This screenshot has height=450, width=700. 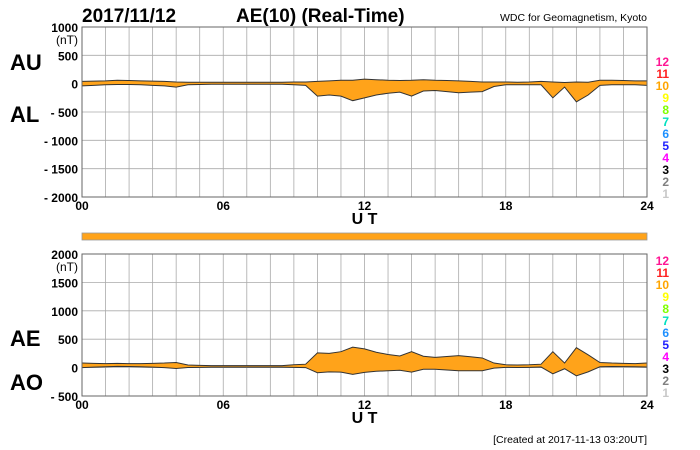 What do you see at coordinates (26, 62) in the screenshot?
I see `y-label-top: AU` at bounding box center [26, 62].